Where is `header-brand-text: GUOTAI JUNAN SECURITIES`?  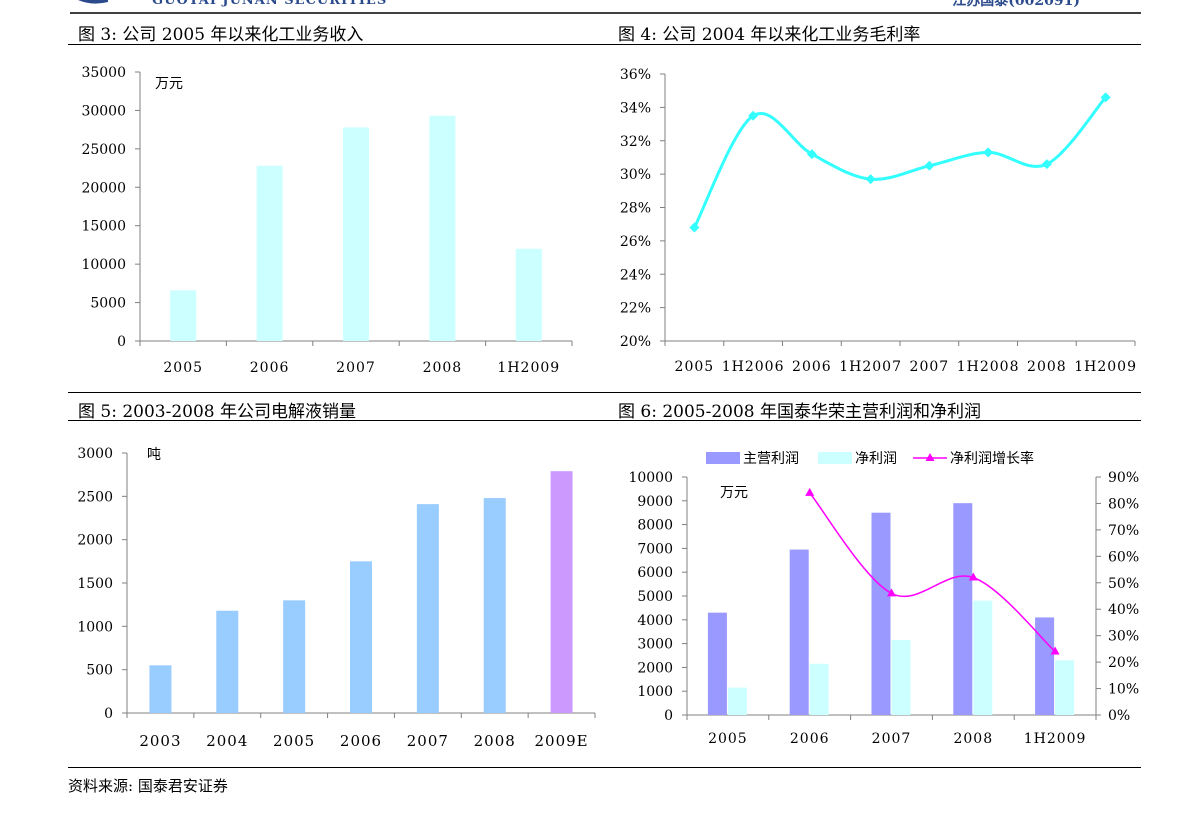
header-brand-text: GUOTAI JUNAN SECURITIES is located at coordinates (269, 4).